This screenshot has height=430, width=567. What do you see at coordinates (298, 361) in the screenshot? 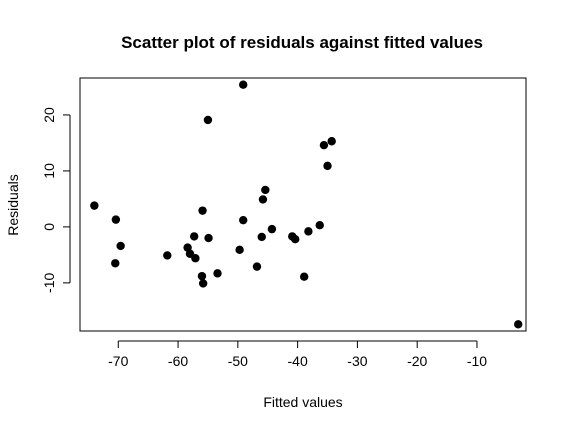
I see `x-tick-label: -40` at bounding box center [298, 361].